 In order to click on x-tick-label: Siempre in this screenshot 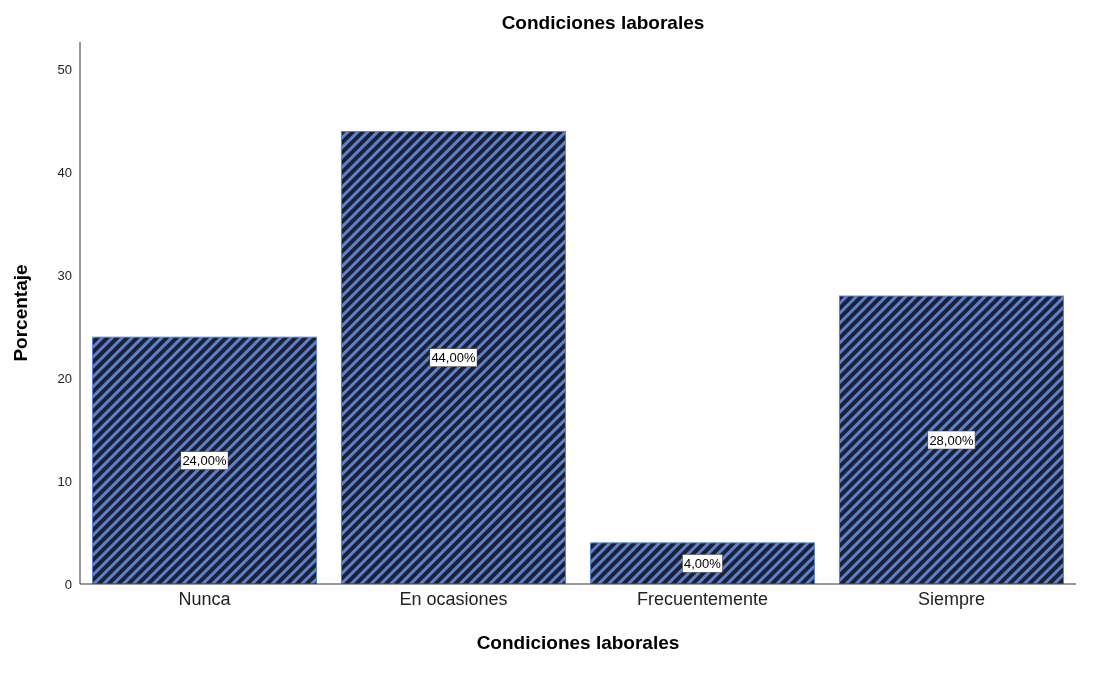, I will do `click(951, 598)`.